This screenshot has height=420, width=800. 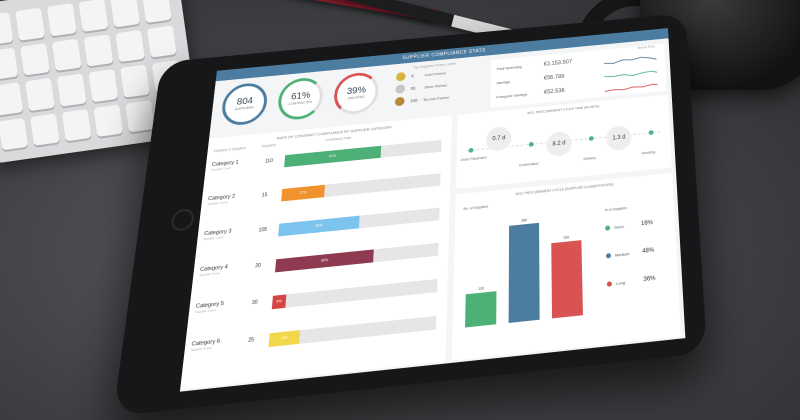 I want to click on column-header: Category & Suppliers, so click(x=230, y=149).